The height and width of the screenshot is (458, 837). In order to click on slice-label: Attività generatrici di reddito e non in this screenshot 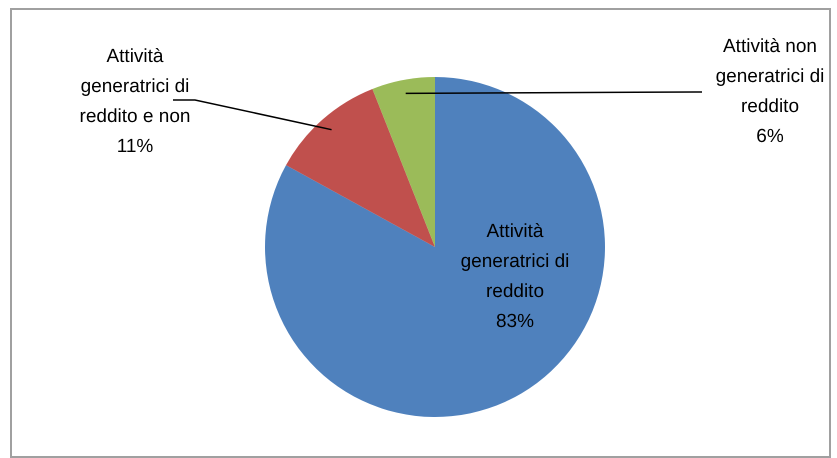, I will do `click(135, 86)`.